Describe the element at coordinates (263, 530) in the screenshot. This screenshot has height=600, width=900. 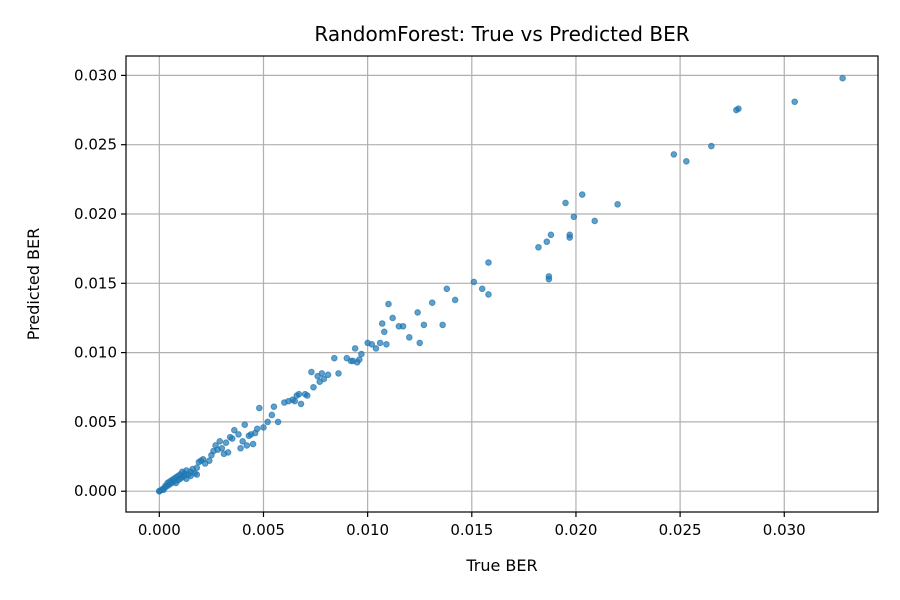
I see `x-tick-label: 0.005` at that location.